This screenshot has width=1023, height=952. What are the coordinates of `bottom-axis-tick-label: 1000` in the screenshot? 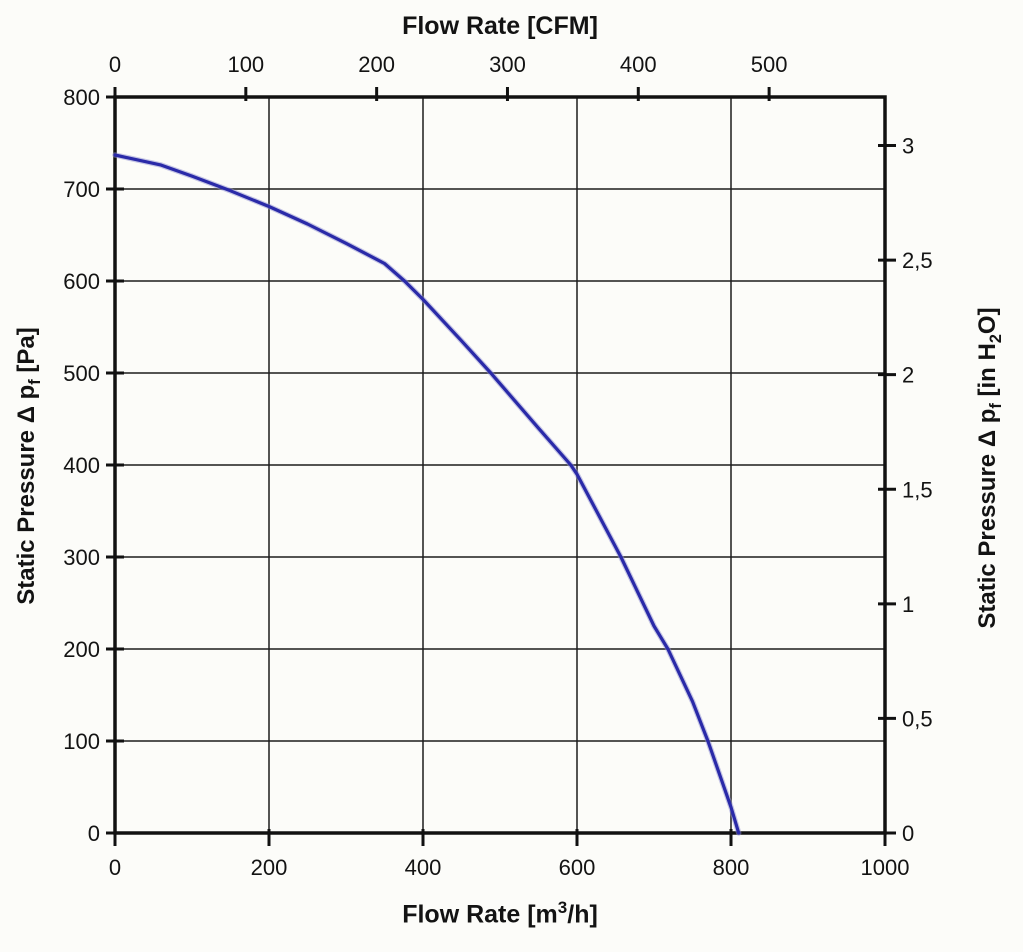 It's located at (885, 867).